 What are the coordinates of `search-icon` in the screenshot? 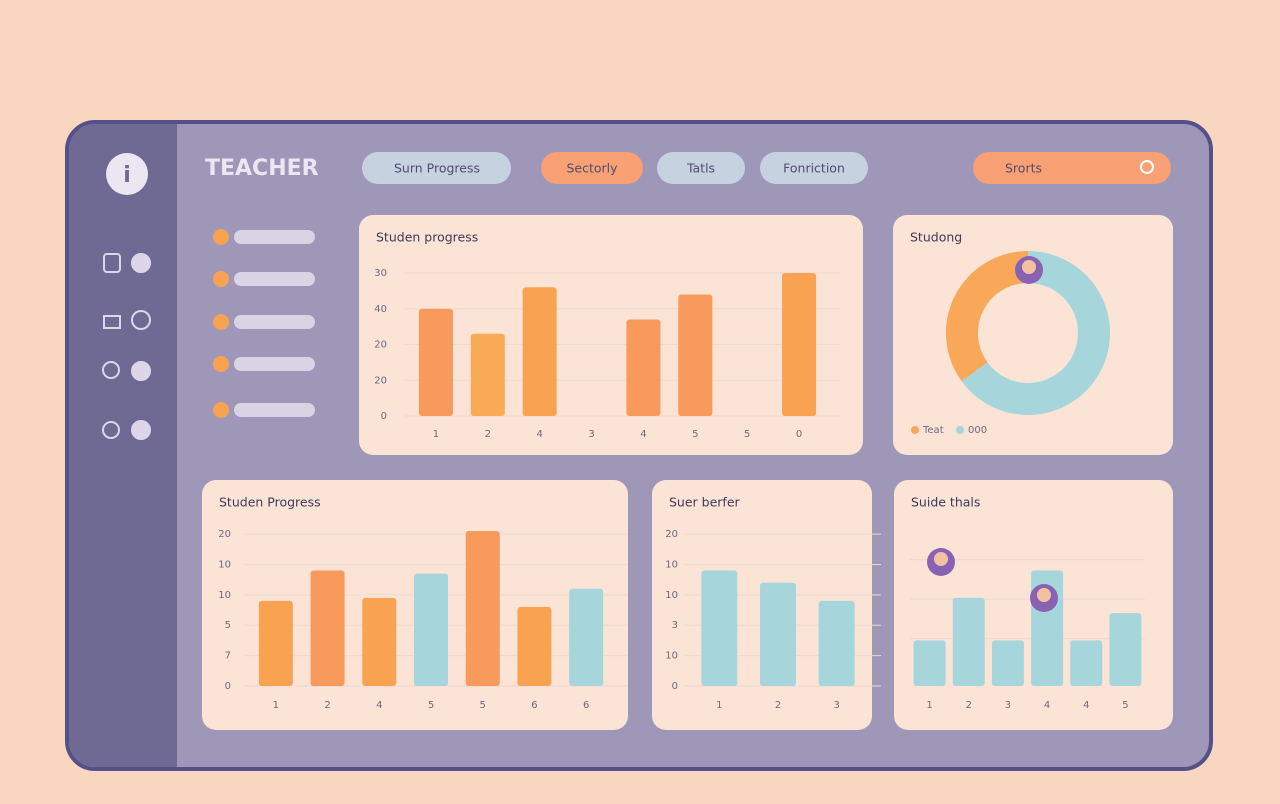 It's located at (1147, 167).